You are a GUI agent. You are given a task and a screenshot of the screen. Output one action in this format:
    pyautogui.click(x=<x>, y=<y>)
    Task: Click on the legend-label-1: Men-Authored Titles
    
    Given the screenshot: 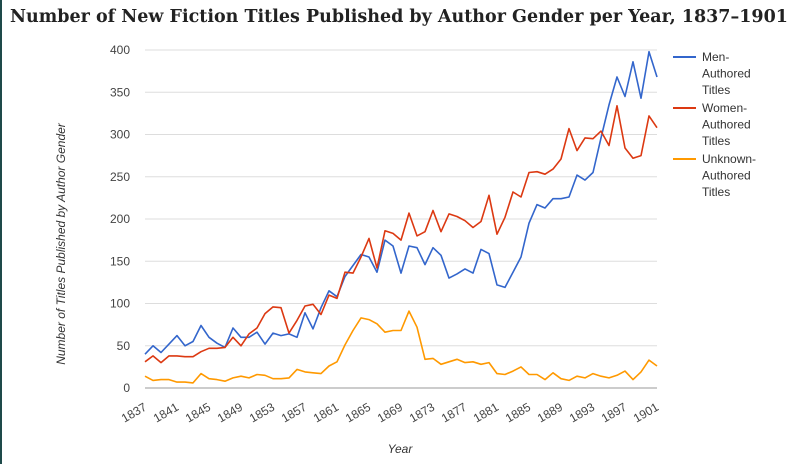 What is the action you would take?
    pyautogui.click(x=726, y=73)
    